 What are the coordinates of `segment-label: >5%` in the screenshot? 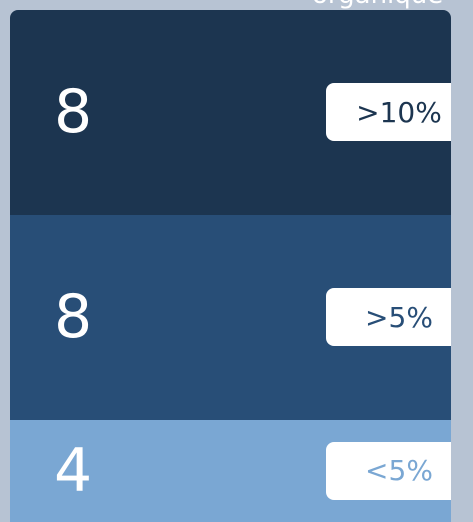 It's located at (388, 317).